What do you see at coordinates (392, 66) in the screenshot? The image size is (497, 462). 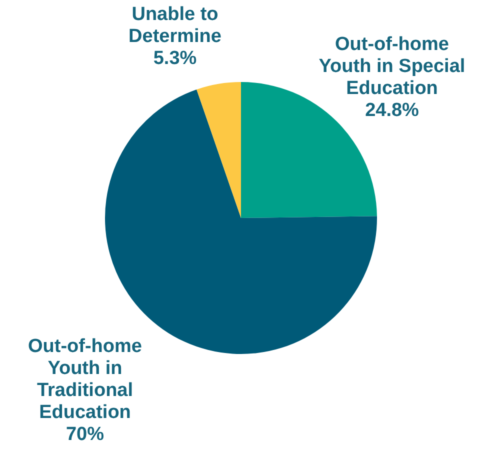 I see `slice-label: Out-of-home Youth in Special Education` at bounding box center [392, 66].